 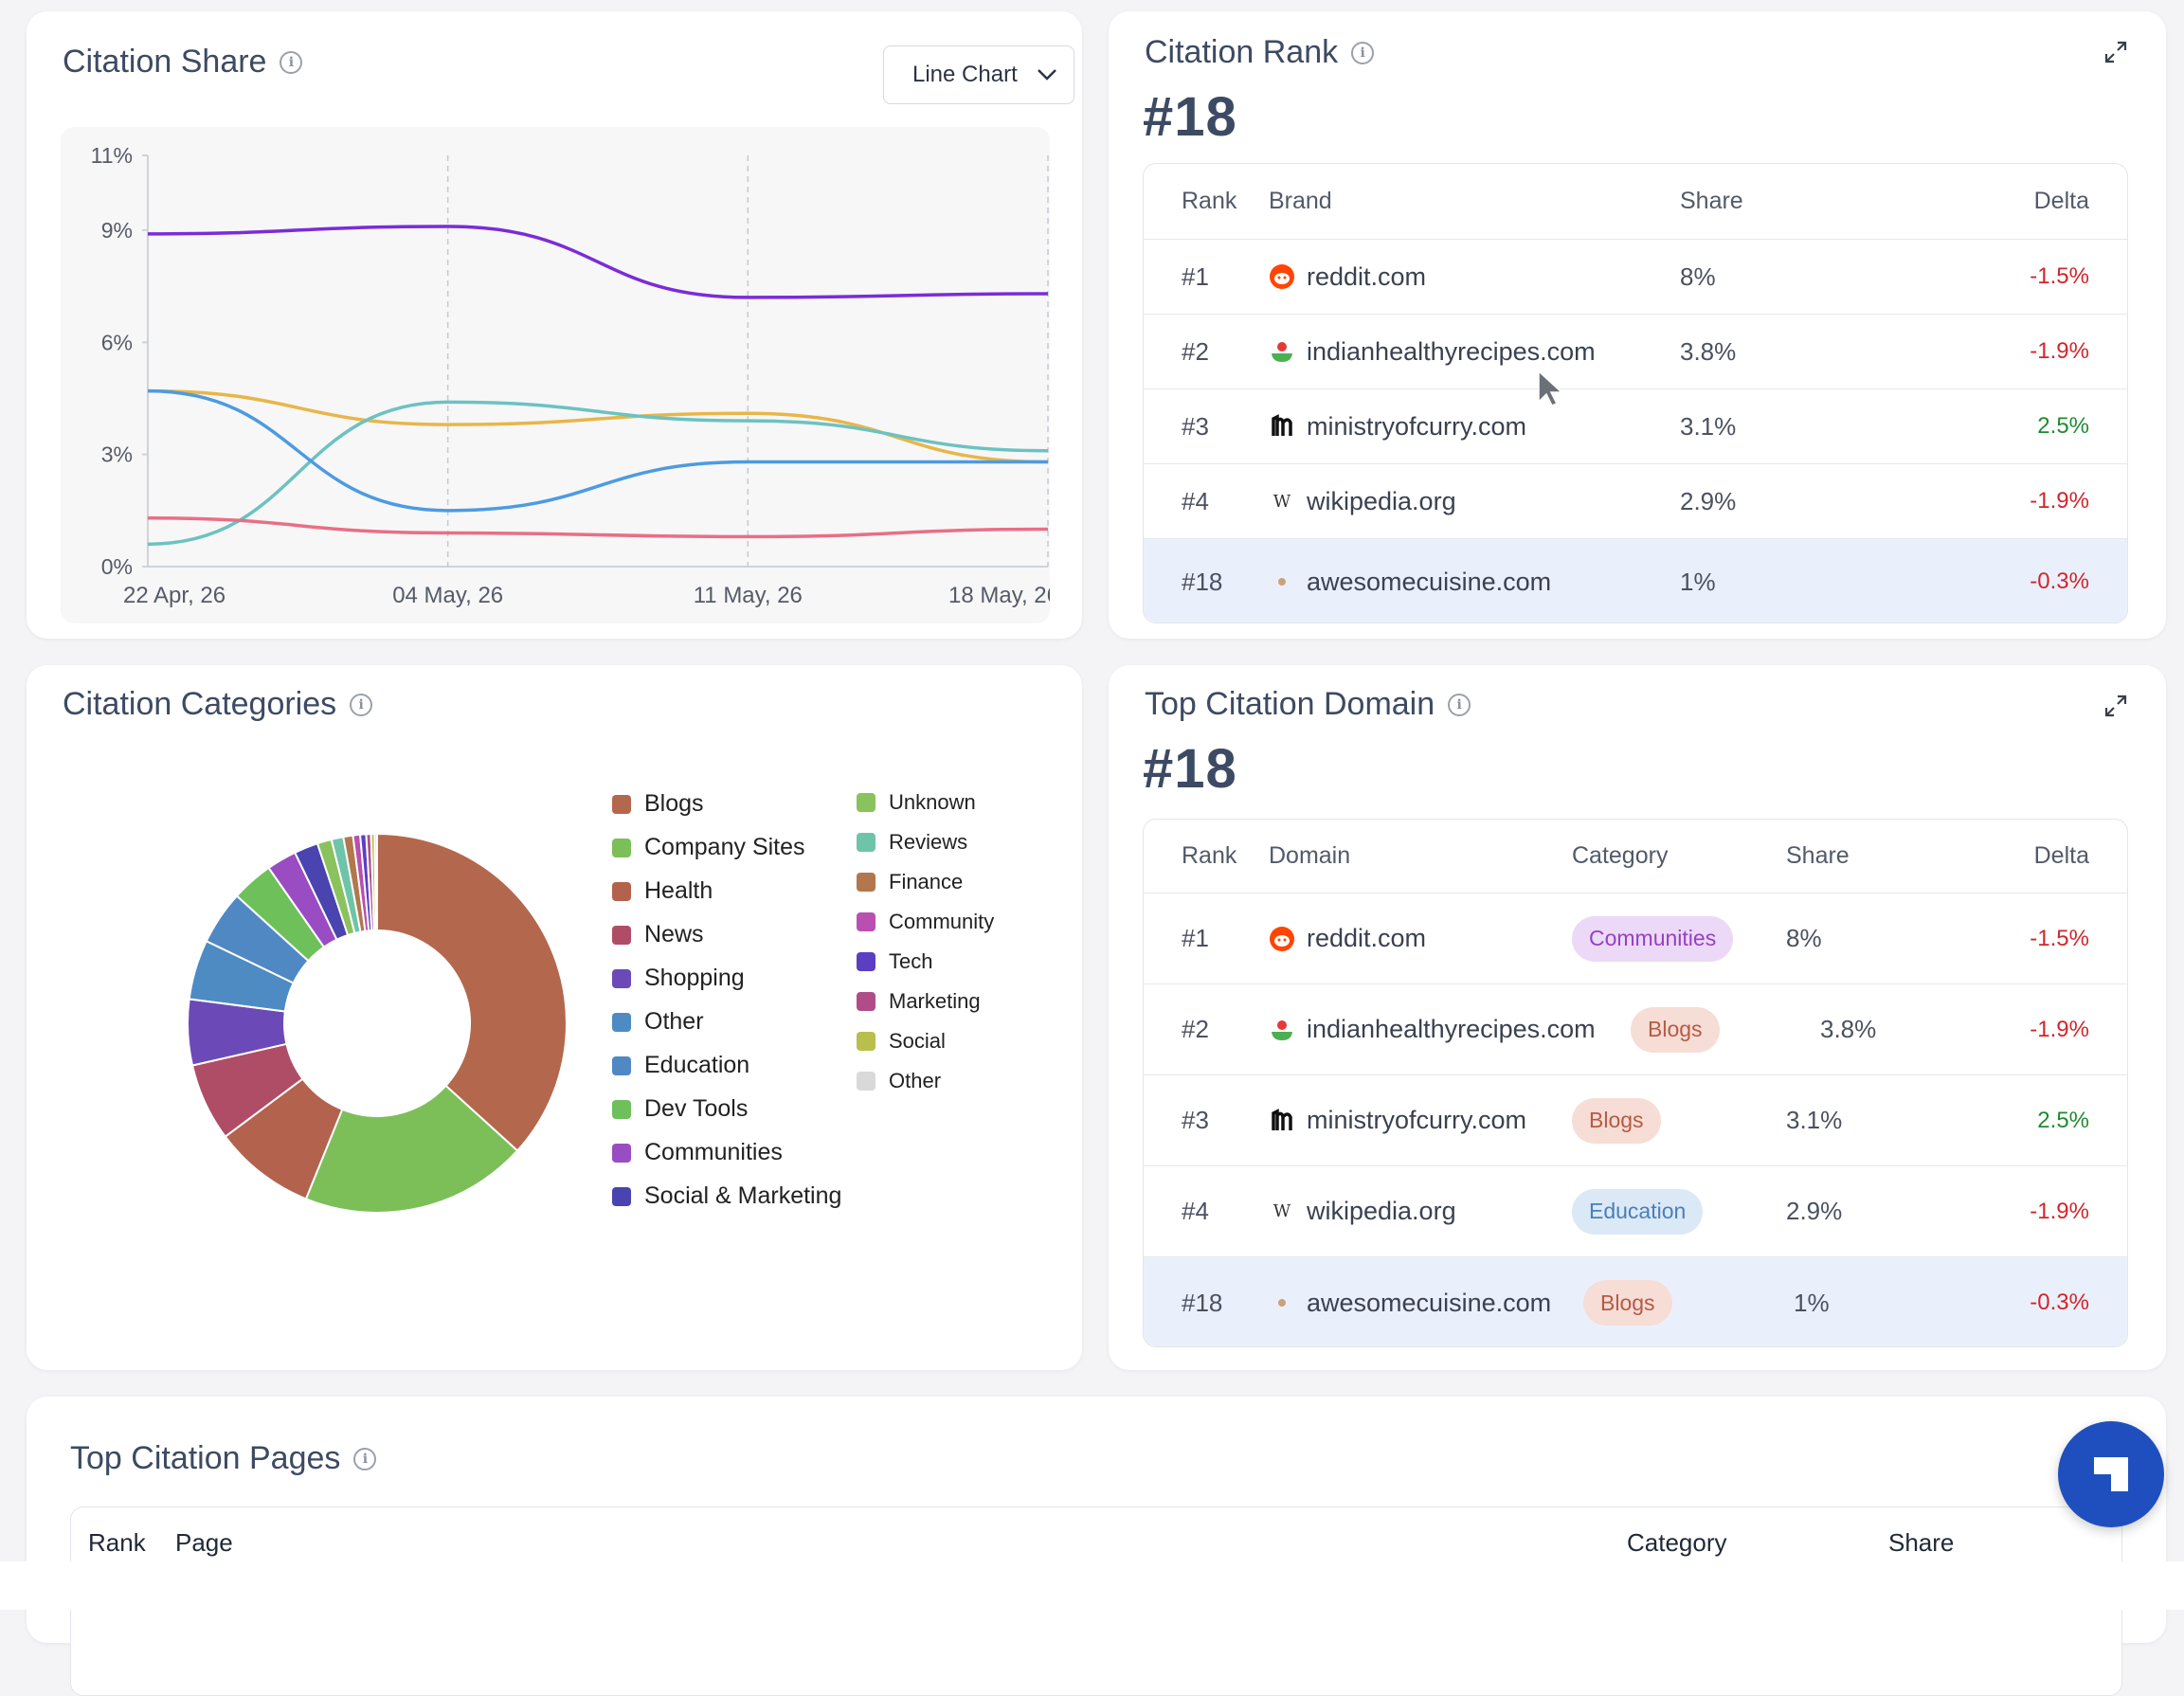 What do you see at coordinates (743, 1195) in the screenshot?
I see `legend-label: Social & Marketing` at bounding box center [743, 1195].